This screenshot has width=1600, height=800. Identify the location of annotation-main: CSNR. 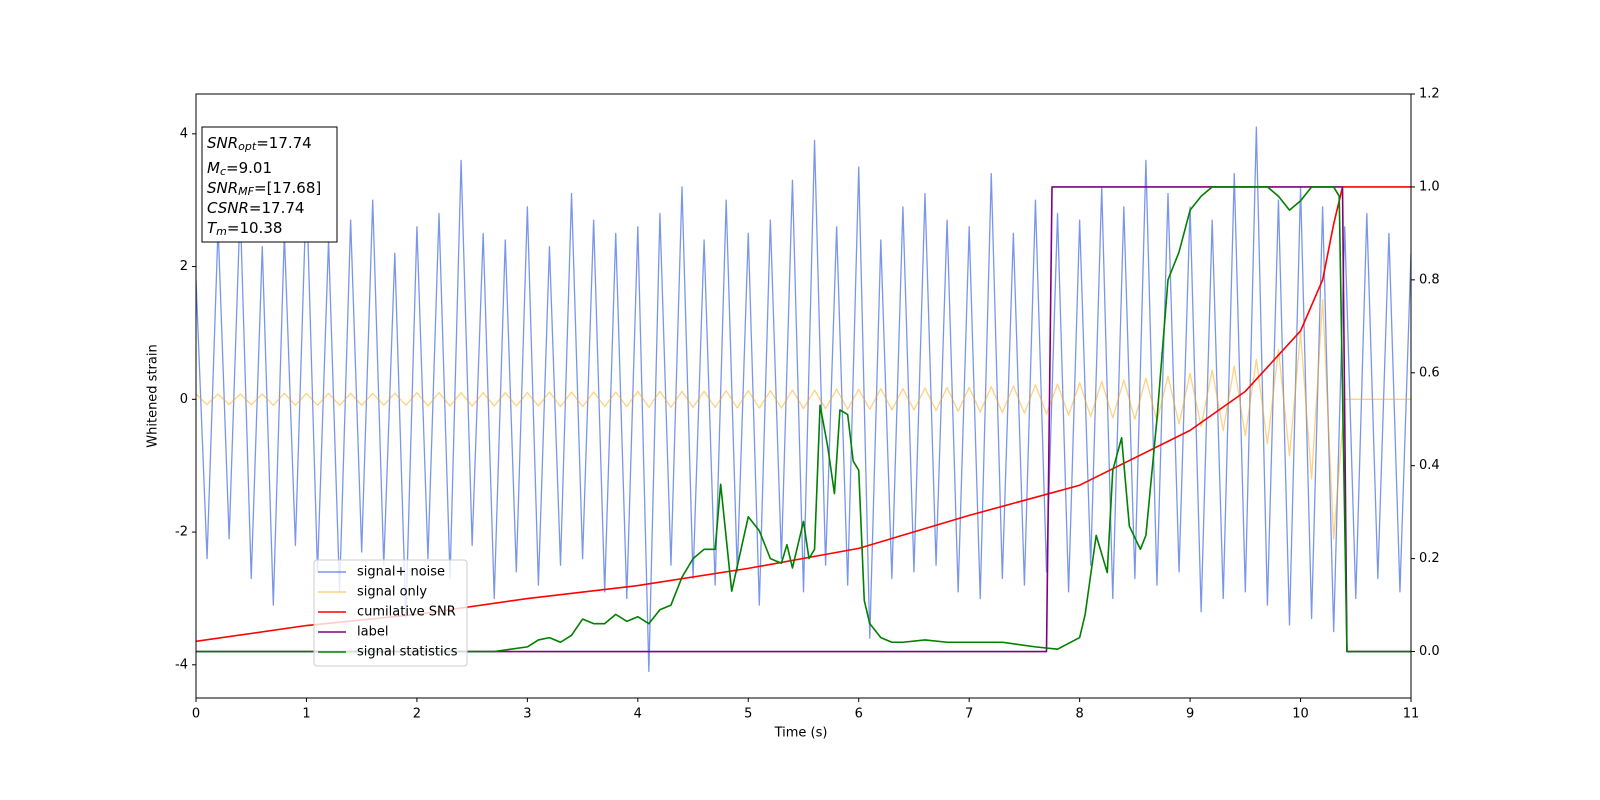
(228, 208).